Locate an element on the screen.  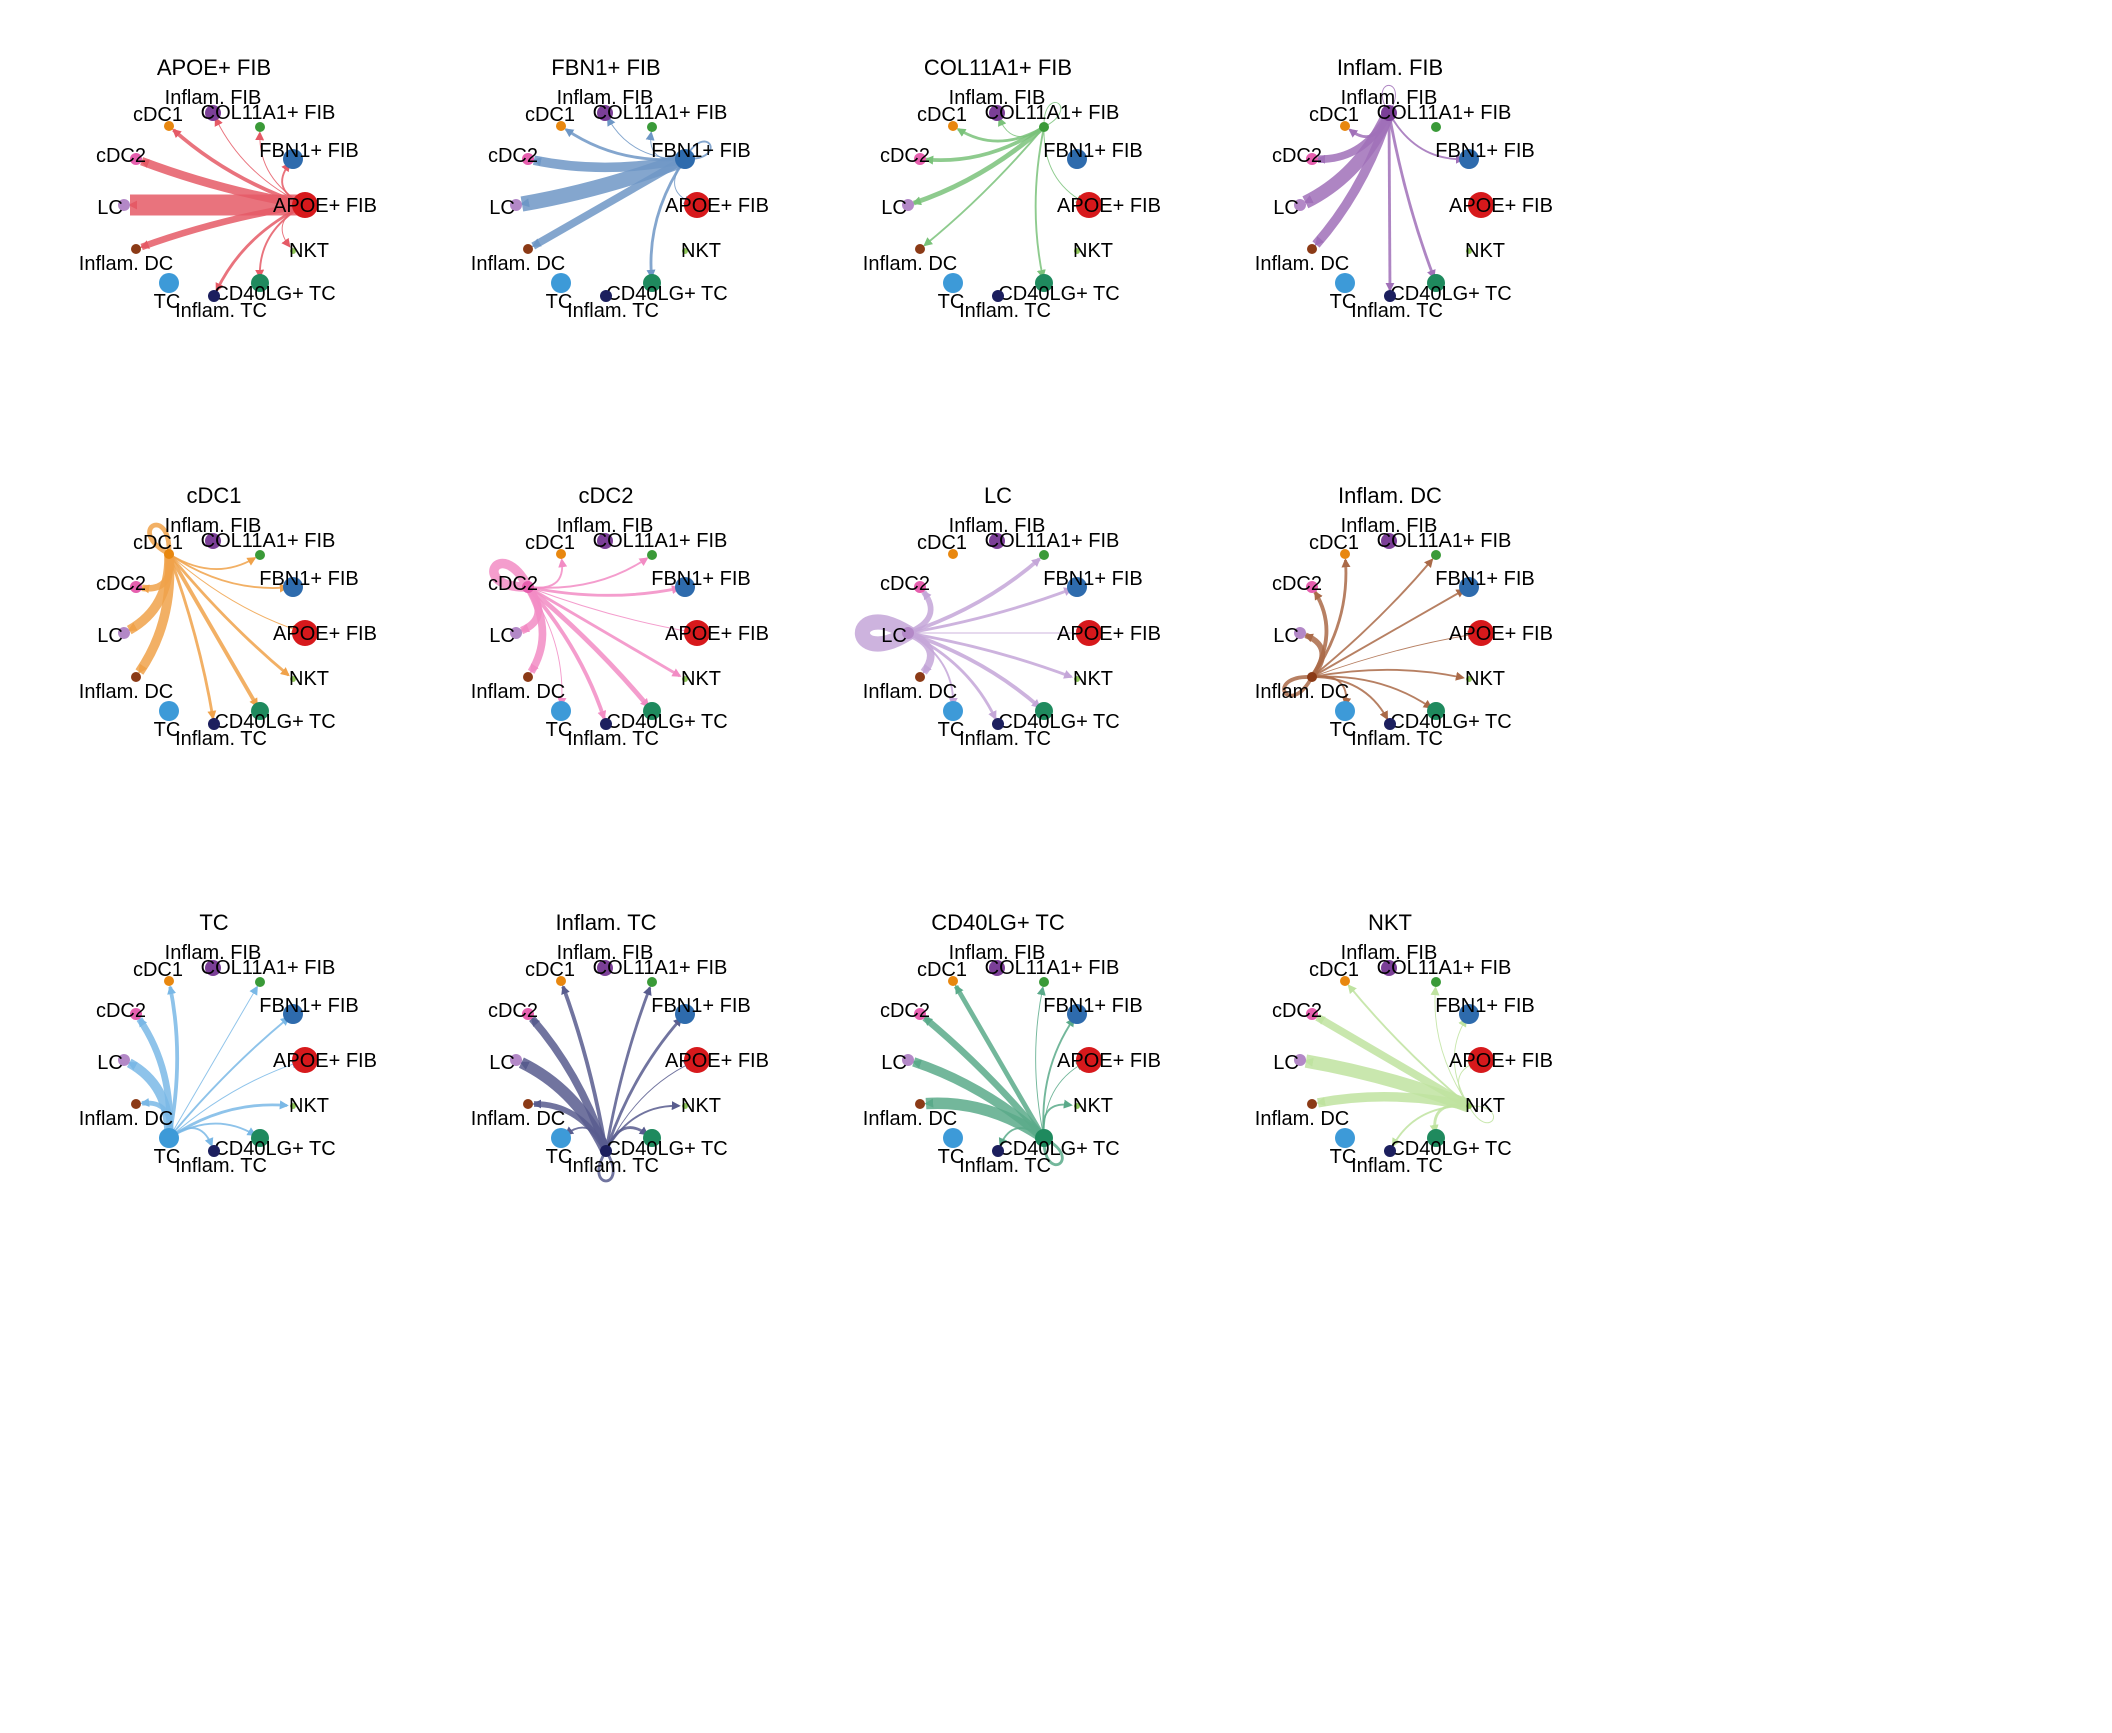
edge-inflam-fib-to-inflam-tc is located at coordinates (1390, 202).